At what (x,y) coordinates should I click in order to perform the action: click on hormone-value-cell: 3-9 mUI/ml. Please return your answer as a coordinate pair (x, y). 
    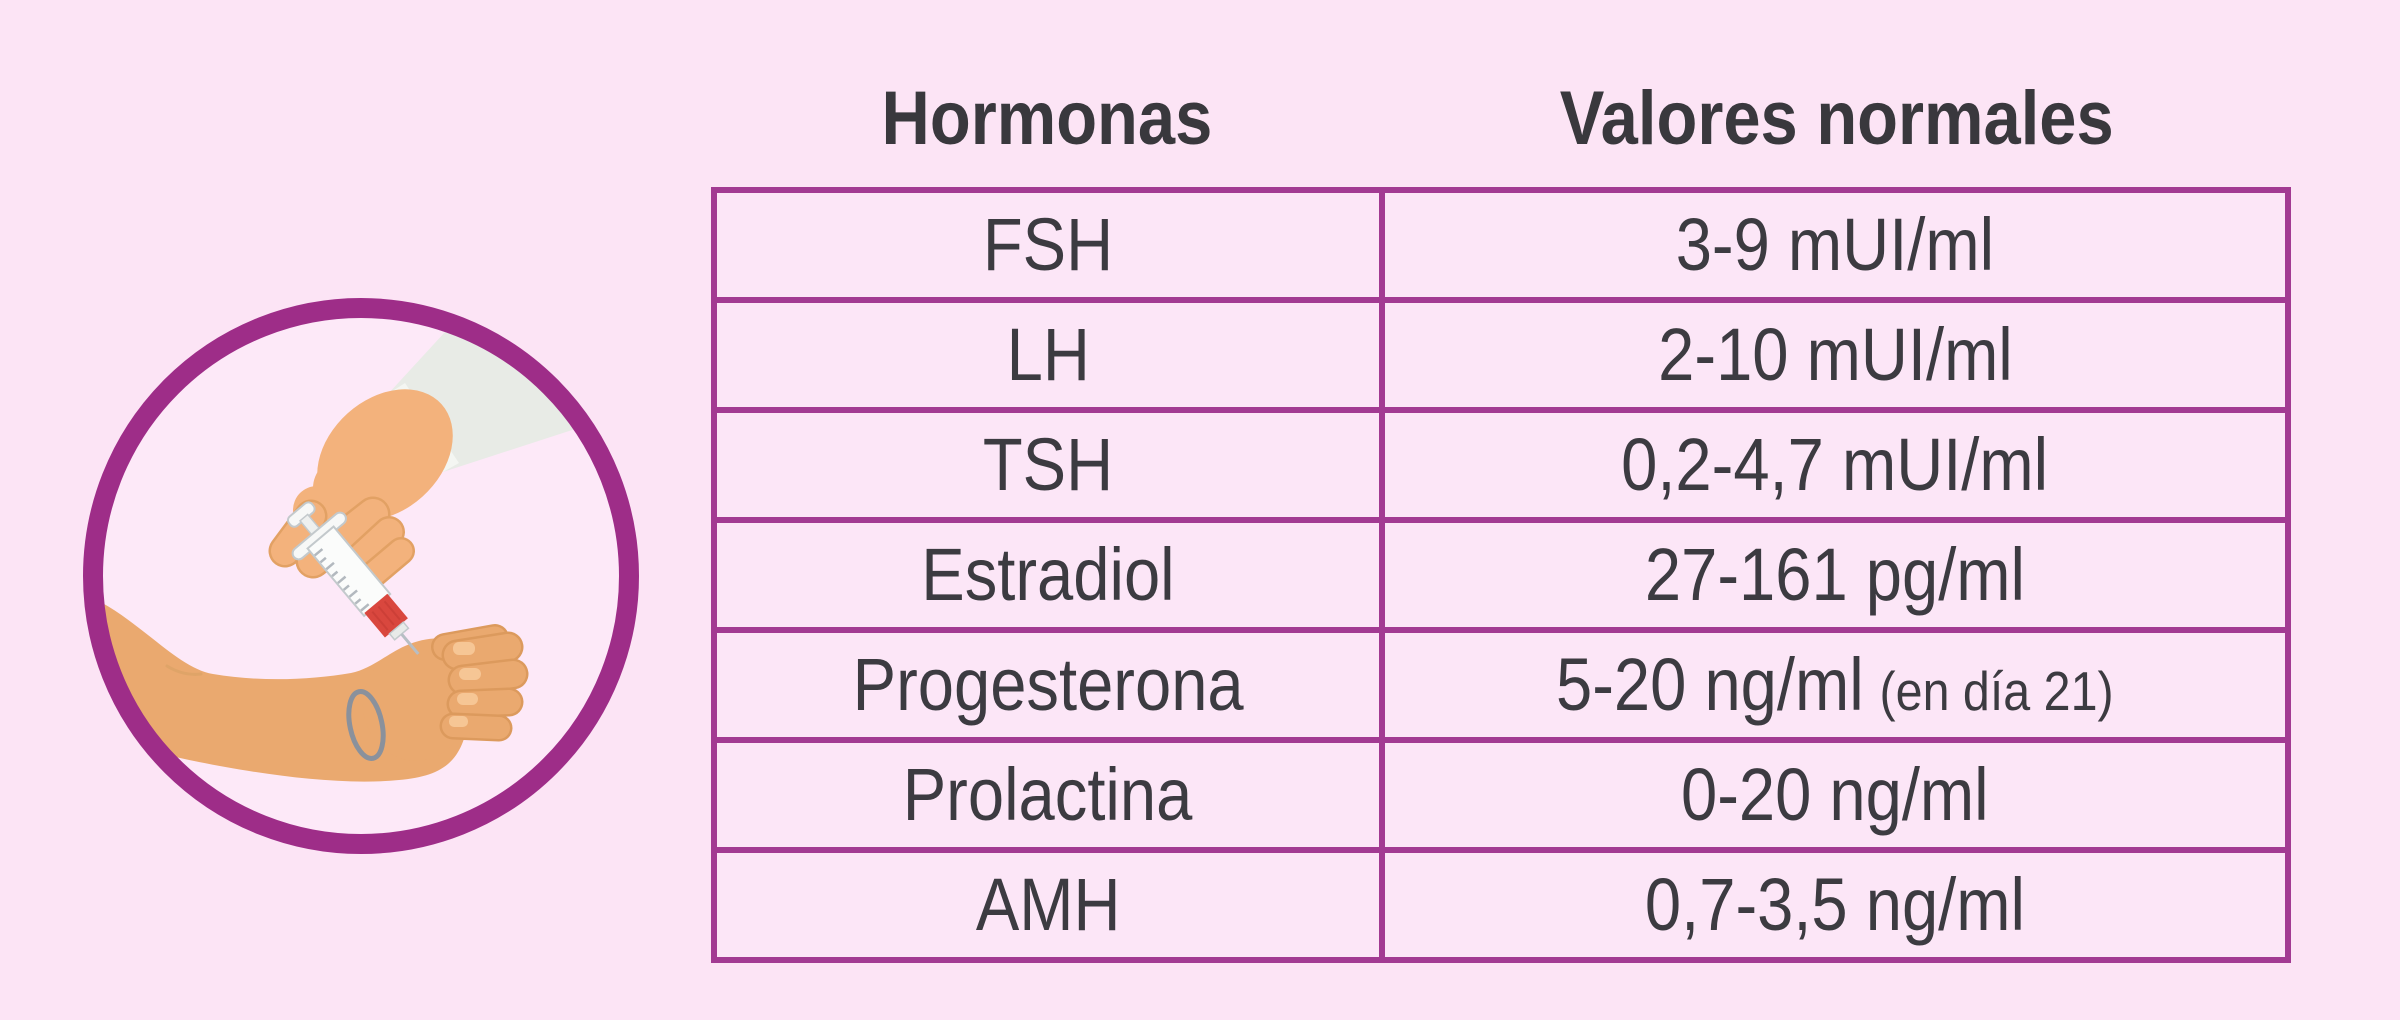
    Looking at the image, I should click on (1835, 245).